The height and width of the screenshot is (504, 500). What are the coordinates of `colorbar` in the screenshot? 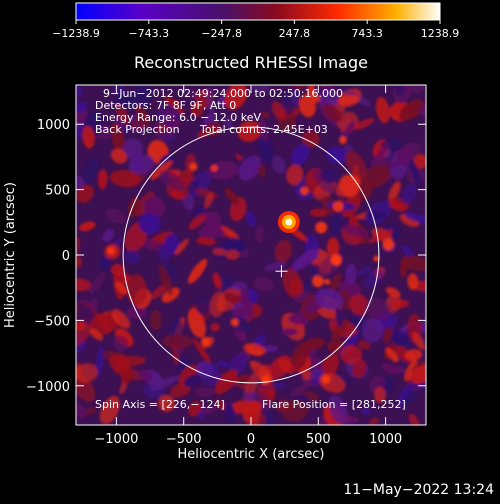 It's located at (258, 11).